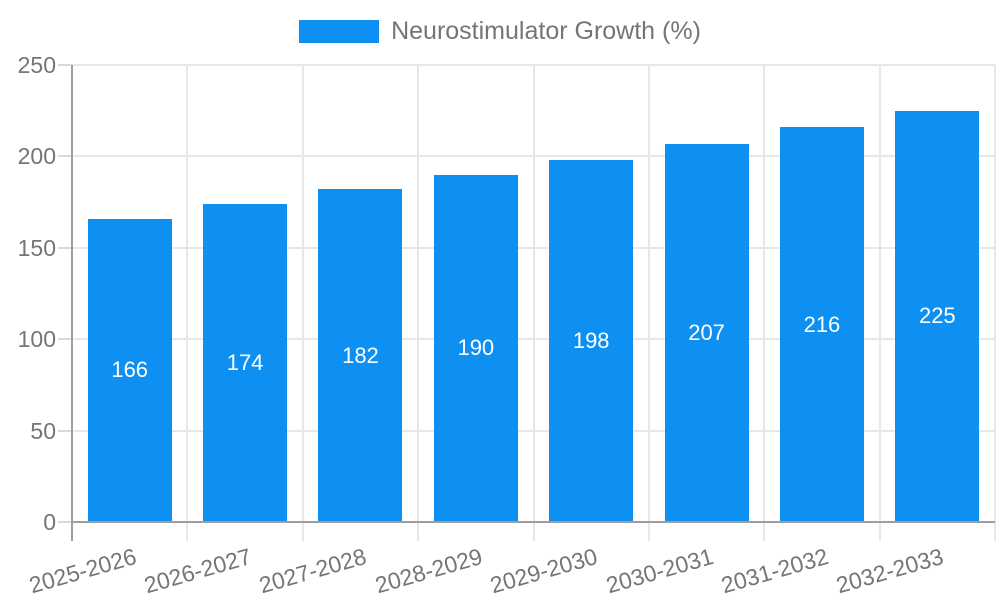 The image size is (1000, 600). I want to click on y-axis-label: 200, so click(36, 156).